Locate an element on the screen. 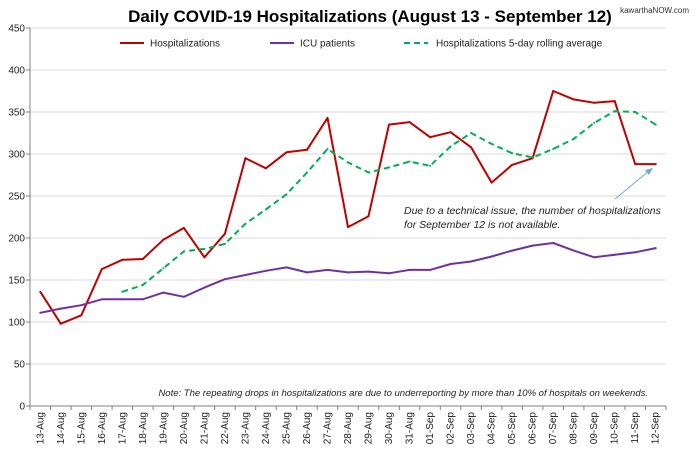  x-tick-label-13-Aug: 13-Aug is located at coordinates (40, 428).